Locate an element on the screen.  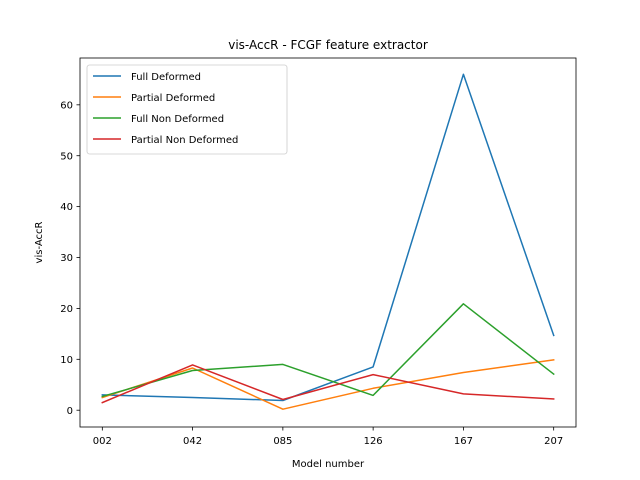
legend-label: Full Deformed is located at coordinates (166, 77).